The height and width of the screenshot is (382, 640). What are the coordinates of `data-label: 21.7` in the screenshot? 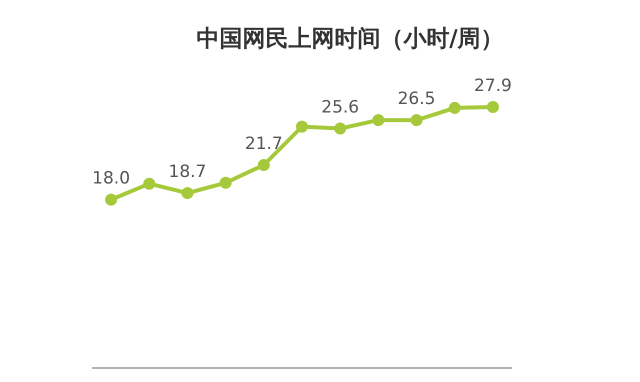 It's located at (263, 144).